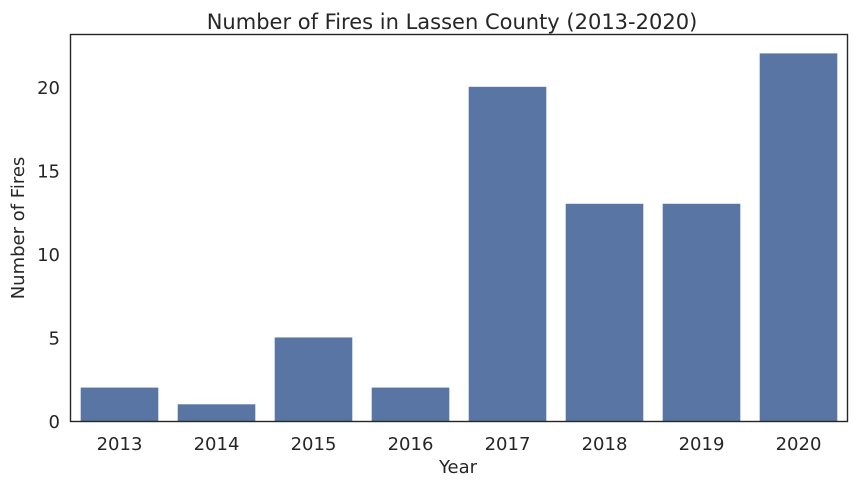 This screenshot has height=488, width=856. I want to click on x-tick-label-2019: 2019, so click(702, 444).